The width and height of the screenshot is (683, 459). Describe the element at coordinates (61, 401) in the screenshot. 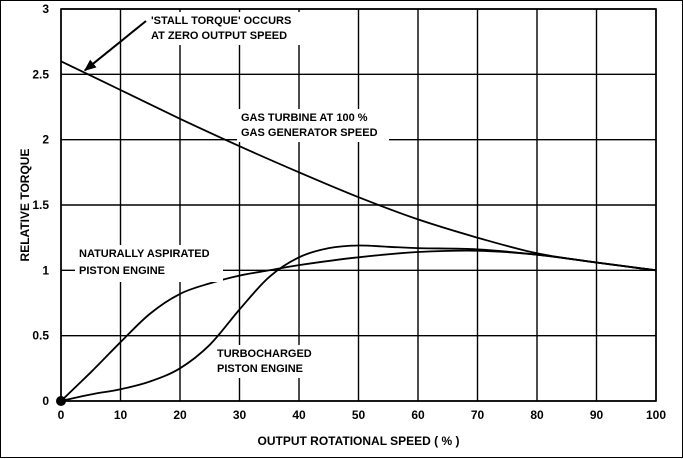

I see `origin-point-marker` at that location.